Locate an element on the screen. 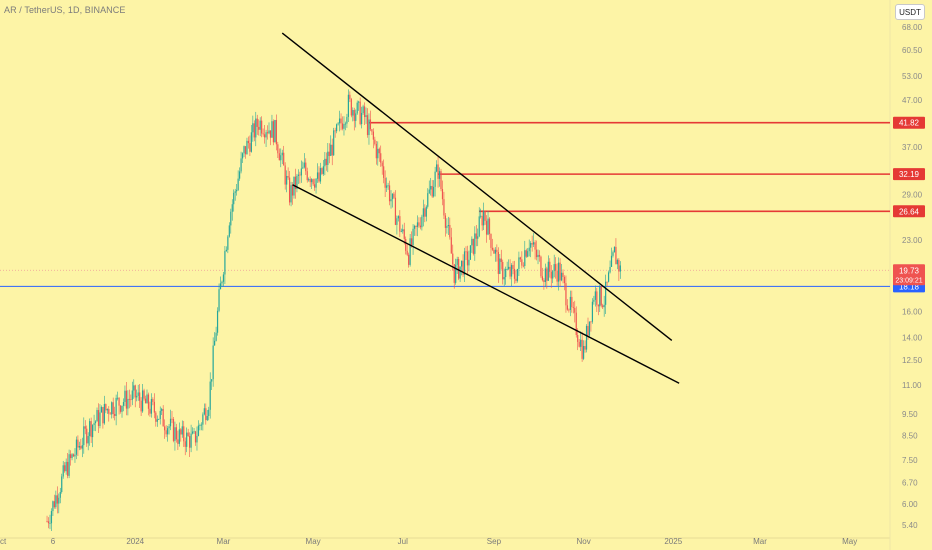 The height and width of the screenshot is (550, 932). currency-selector: USDT is located at coordinates (910, 12).